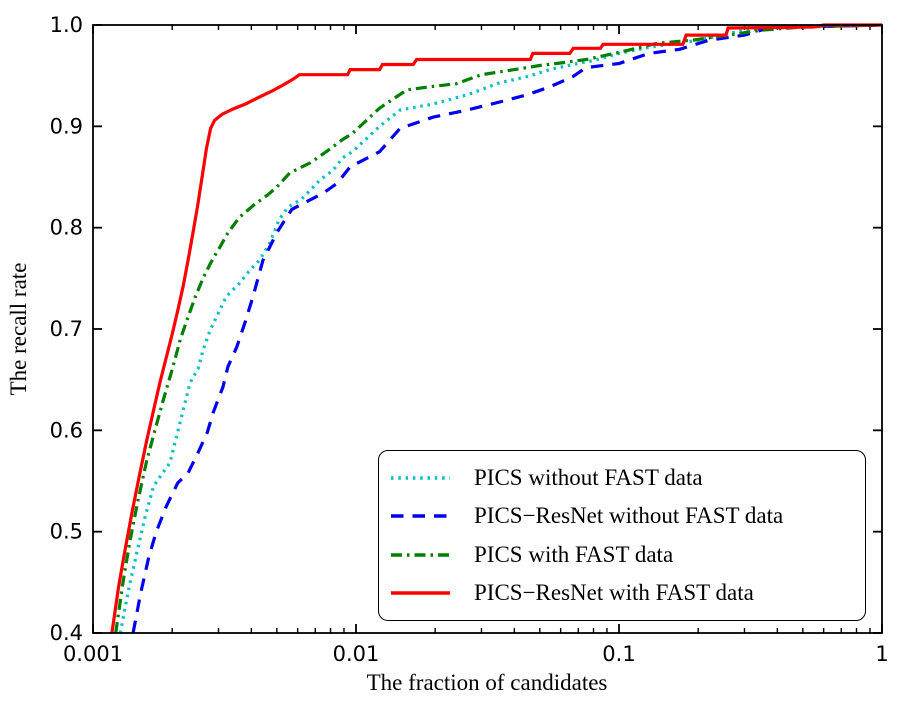  I want to click on x-axis-label: The fraction of candidates, so click(487, 682).